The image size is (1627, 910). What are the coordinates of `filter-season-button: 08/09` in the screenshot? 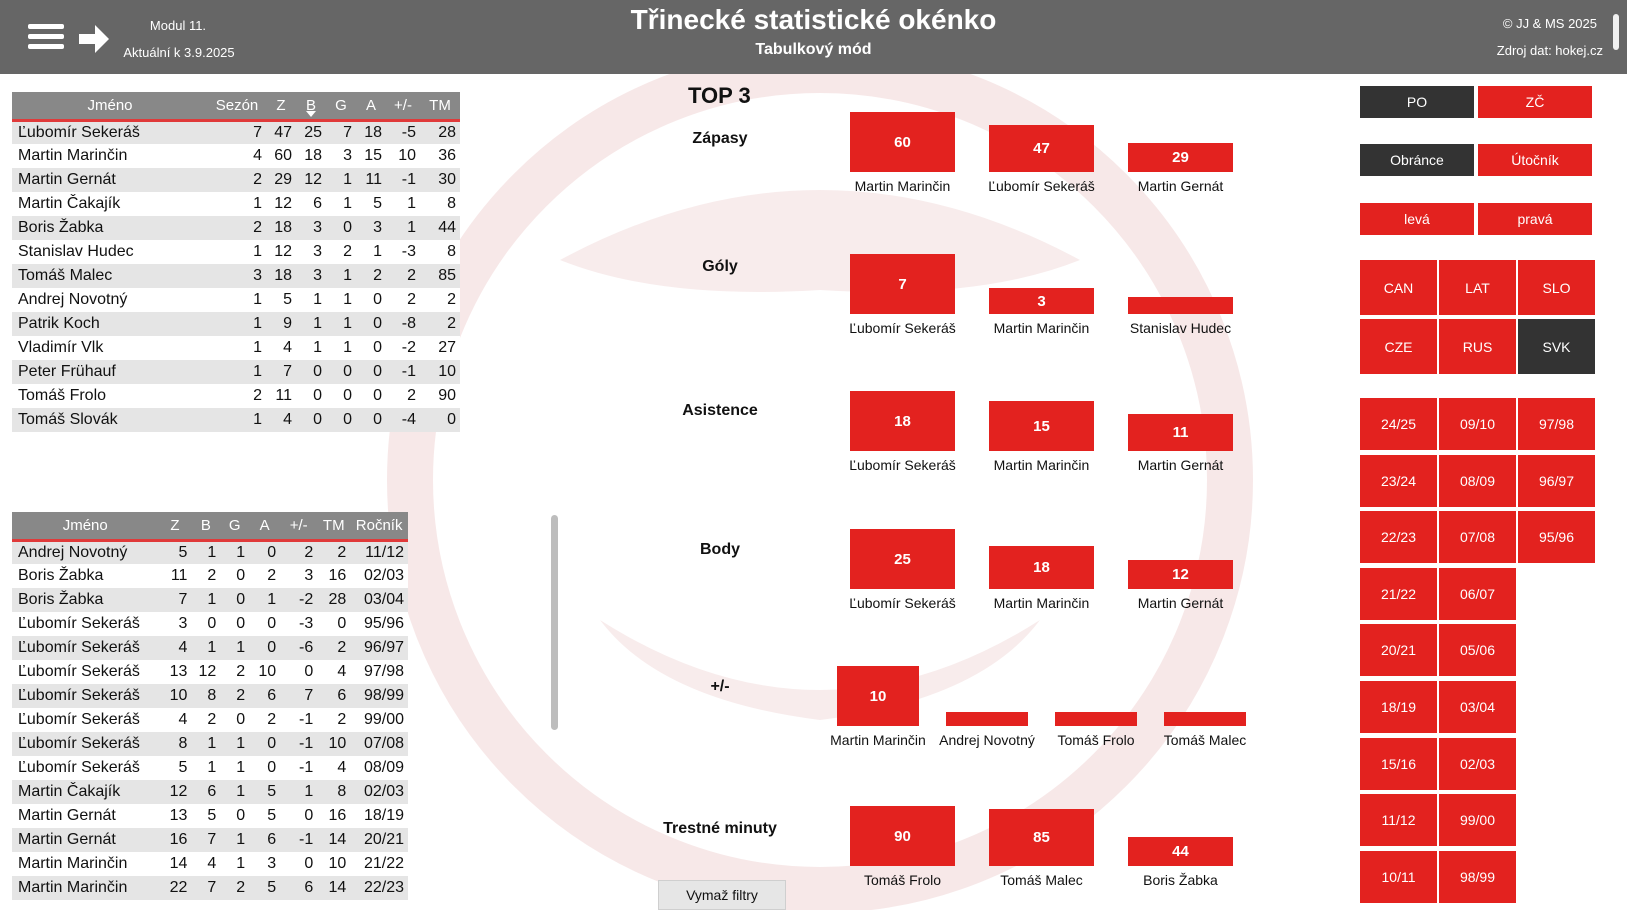 It's located at (1477, 480).